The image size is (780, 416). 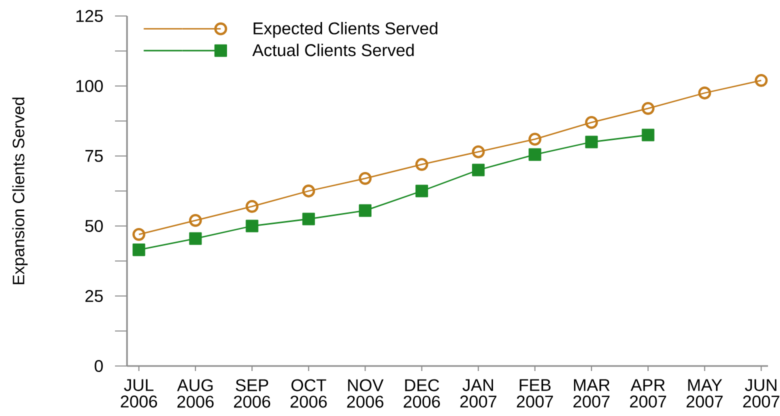 I want to click on y-tick-label: 75, so click(x=94, y=156).